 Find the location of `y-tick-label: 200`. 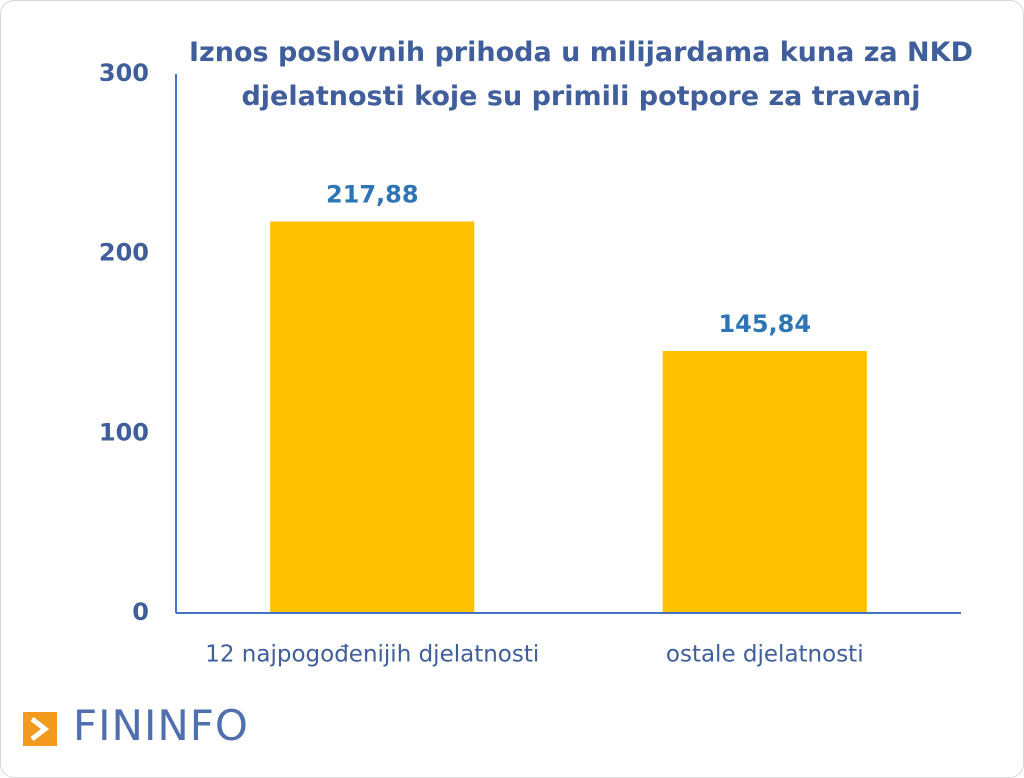

y-tick-label: 200 is located at coordinates (124, 253).